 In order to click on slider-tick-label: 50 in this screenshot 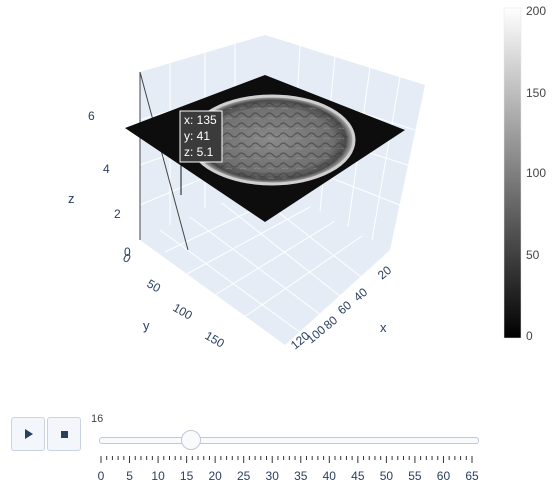, I will do `click(387, 476)`.